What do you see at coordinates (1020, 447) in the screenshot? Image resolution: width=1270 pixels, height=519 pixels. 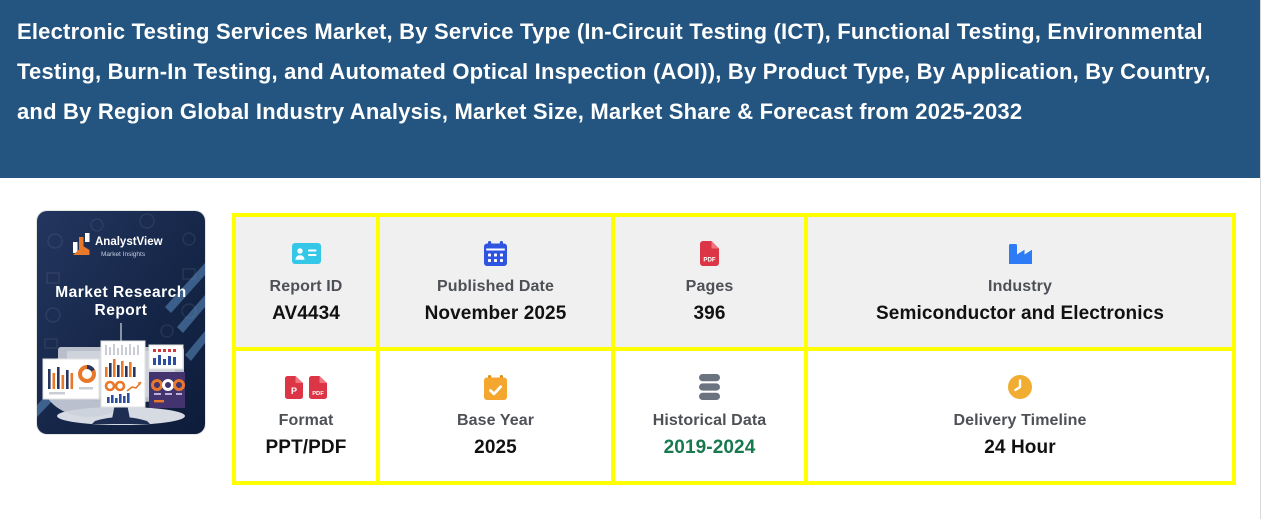 I see `info-value: 24 Hour` at bounding box center [1020, 447].